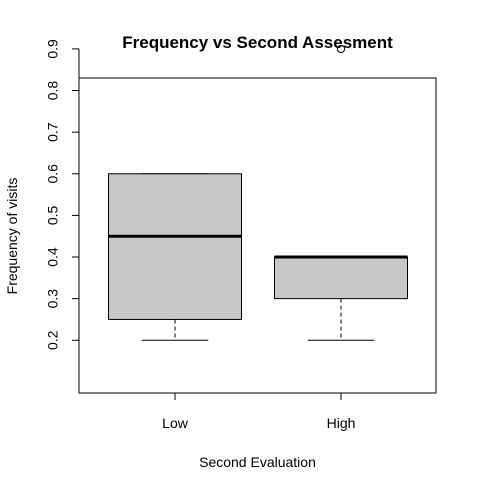 The width and height of the screenshot is (477, 491). Describe the element at coordinates (53, 257) in the screenshot. I see `y-tick-label: 0.4` at that location.